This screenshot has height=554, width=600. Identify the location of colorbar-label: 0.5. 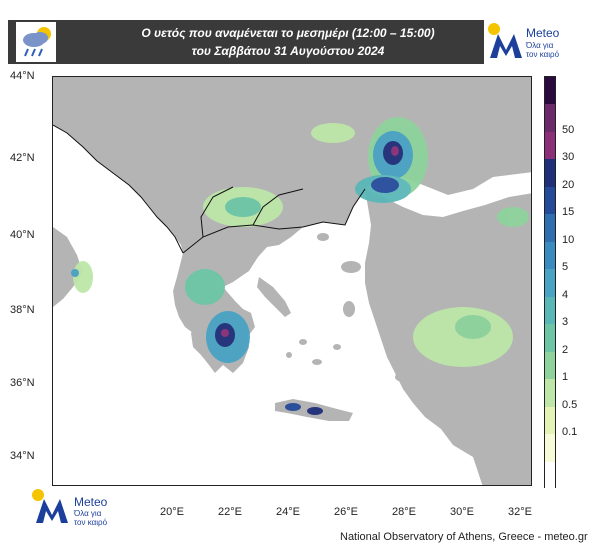
(570, 404).